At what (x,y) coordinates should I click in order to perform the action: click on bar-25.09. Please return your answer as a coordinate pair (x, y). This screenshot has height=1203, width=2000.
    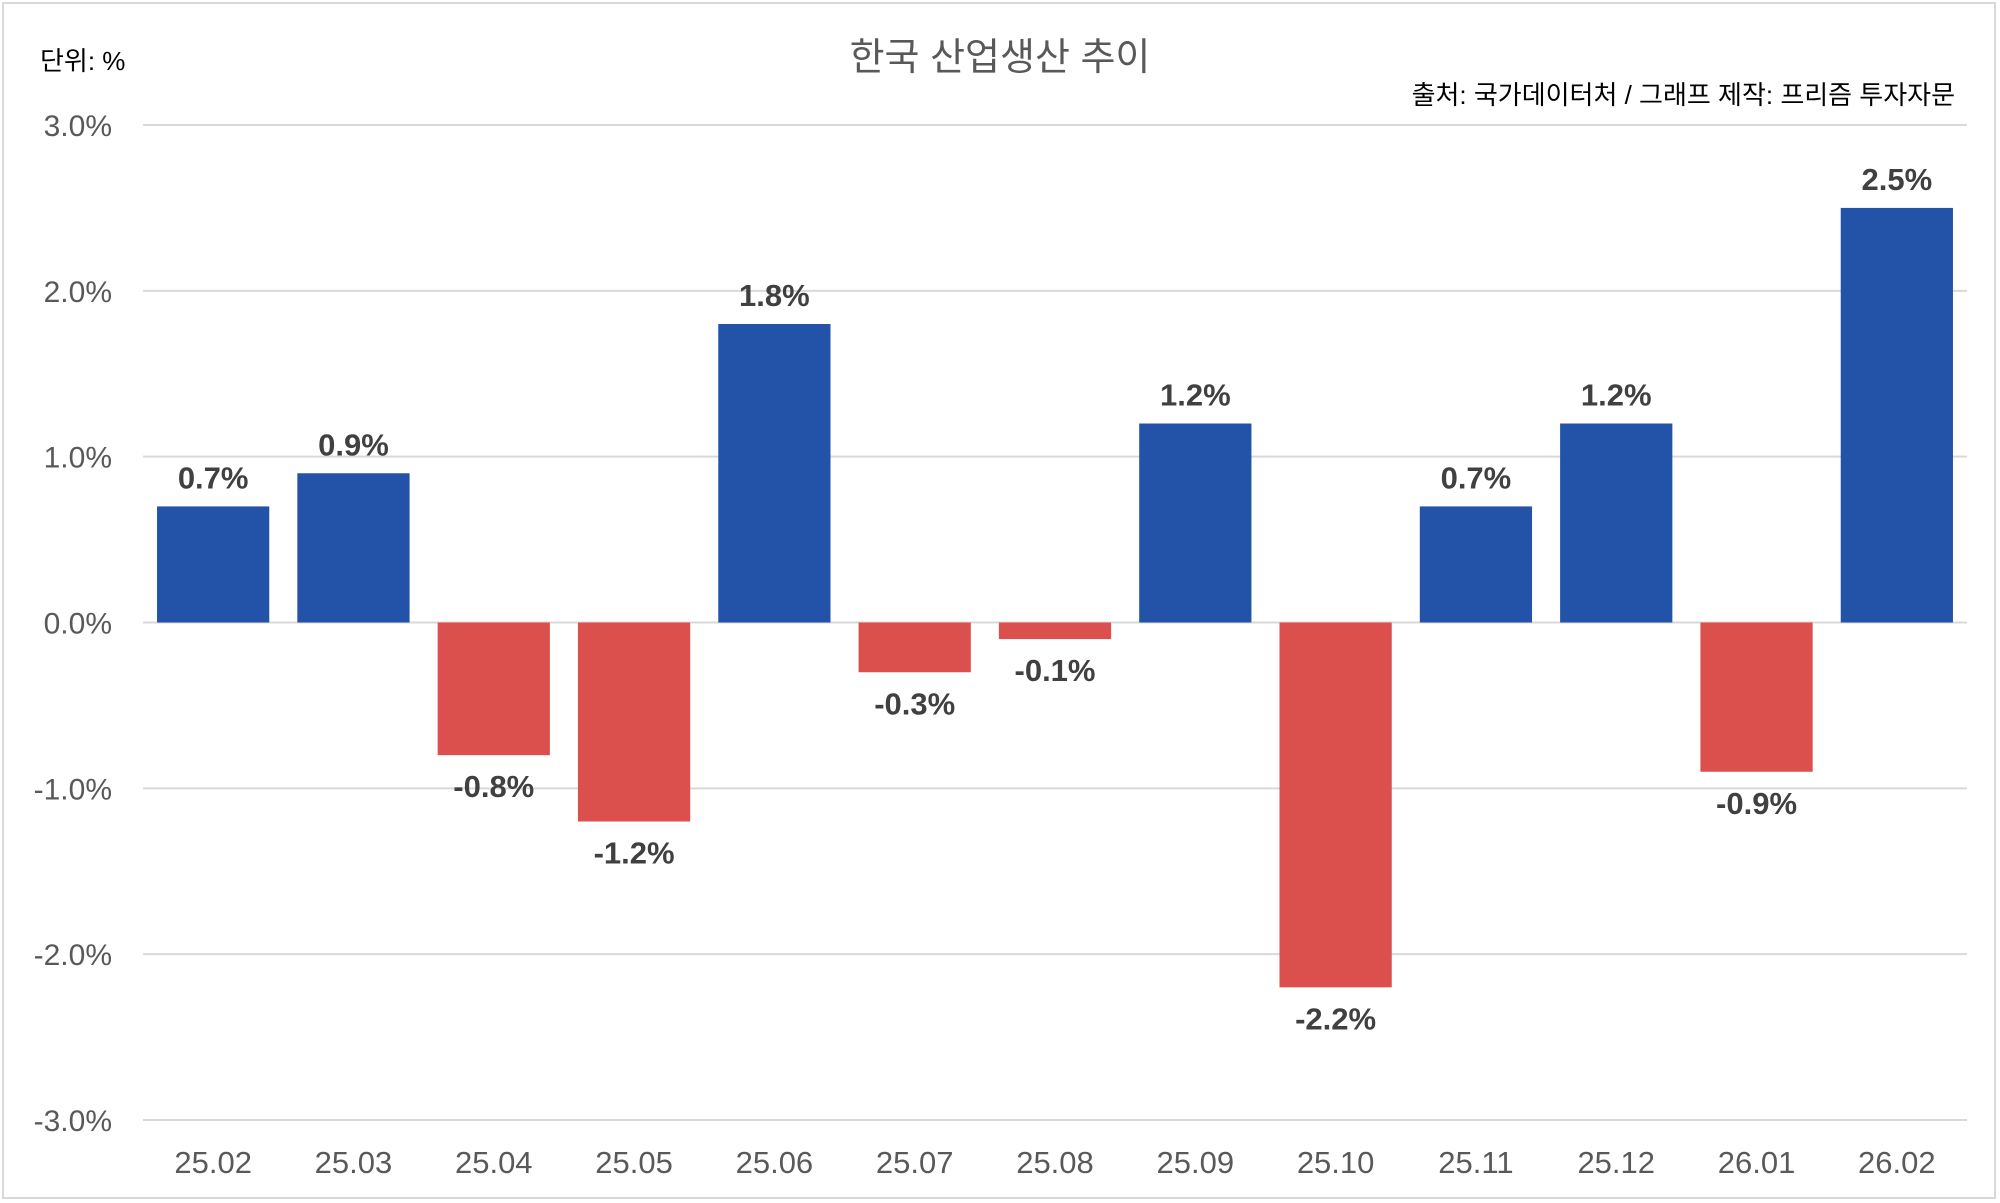
    Looking at the image, I should click on (1195, 523).